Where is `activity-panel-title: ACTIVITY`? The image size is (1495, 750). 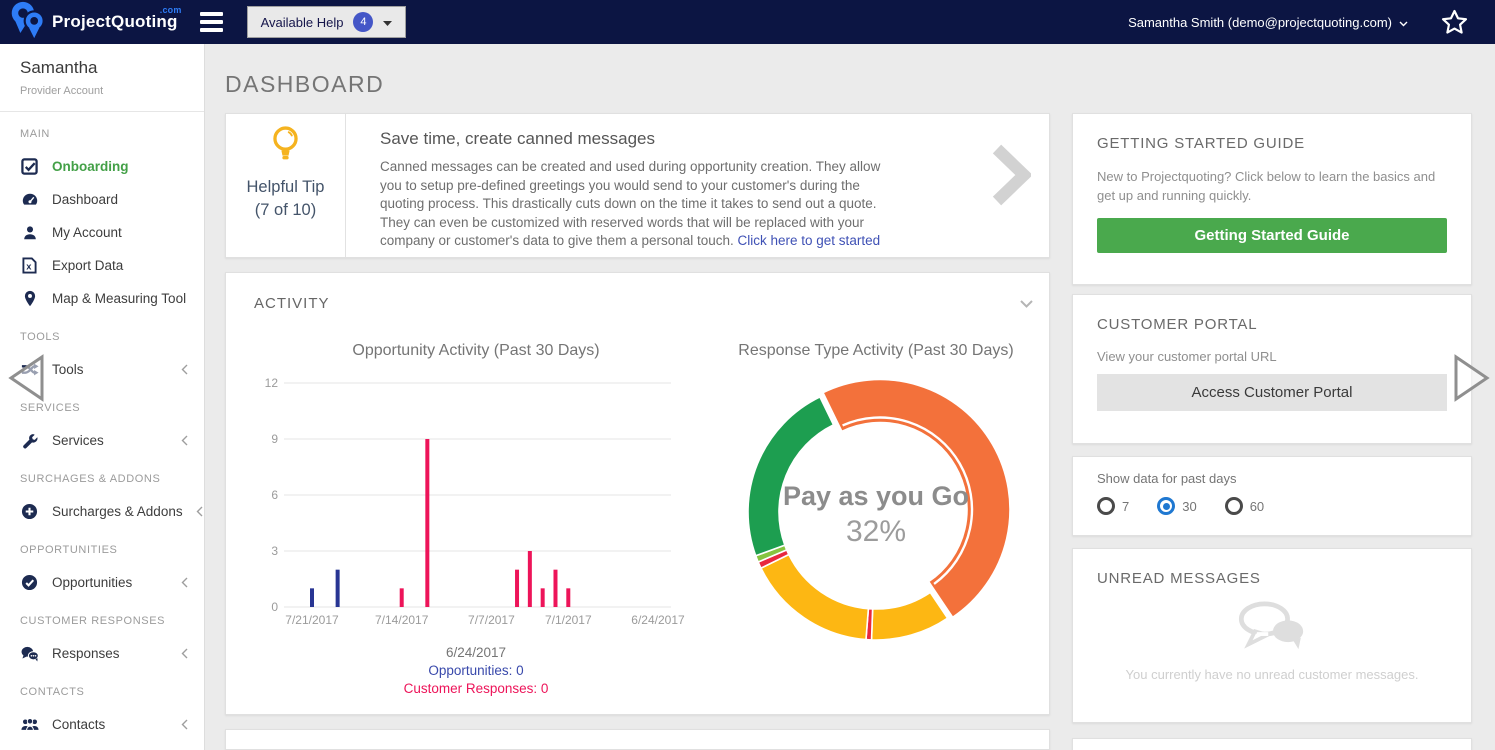
activity-panel-title: ACTIVITY is located at coordinates (292, 303).